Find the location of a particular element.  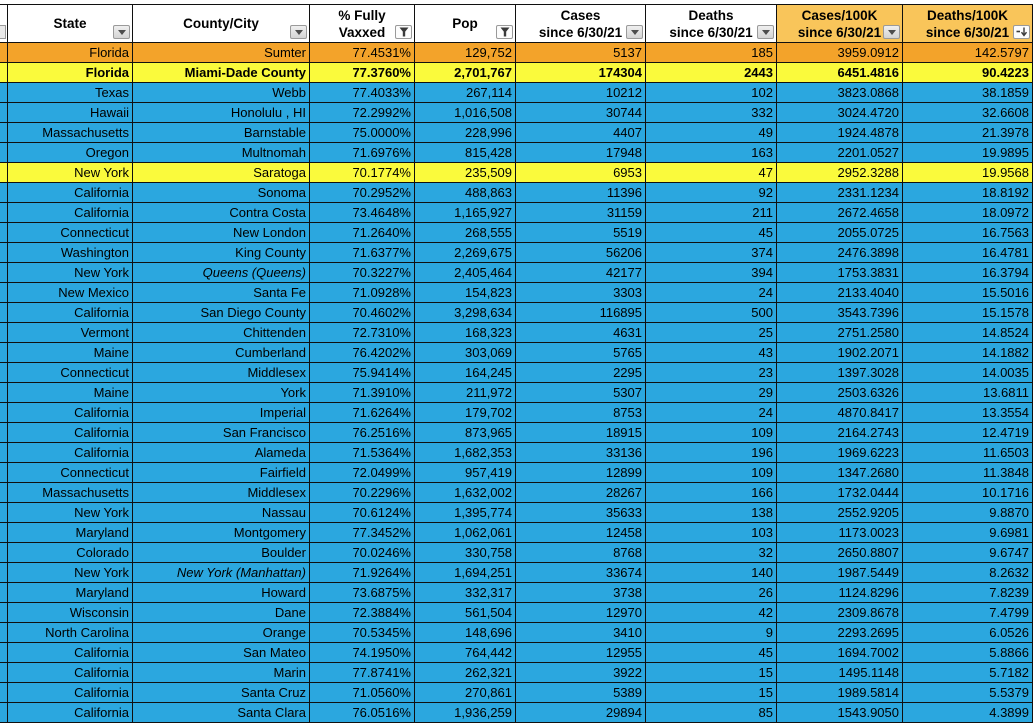

cell-pct-fully-vaxxed: 76.0516% is located at coordinates (362, 713).